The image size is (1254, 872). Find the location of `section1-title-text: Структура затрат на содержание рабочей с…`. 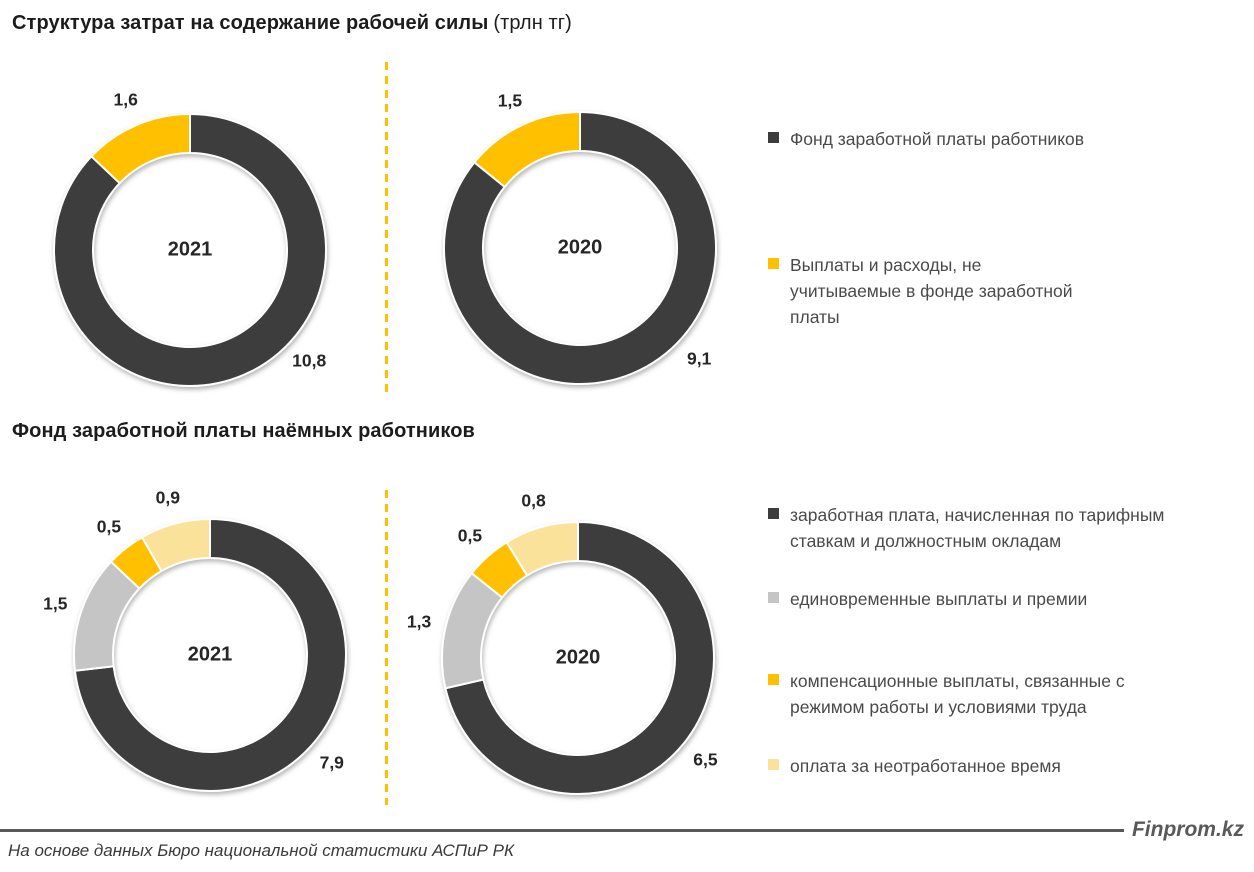

section1-title-text: Структура затрат на содержание рабочей с… is located at coordinates (250, 23).